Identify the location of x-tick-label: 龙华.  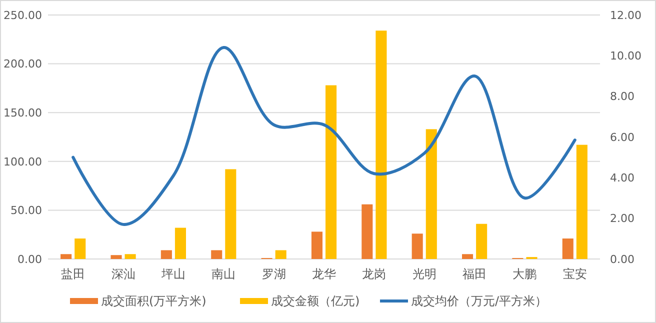
(324, 274).